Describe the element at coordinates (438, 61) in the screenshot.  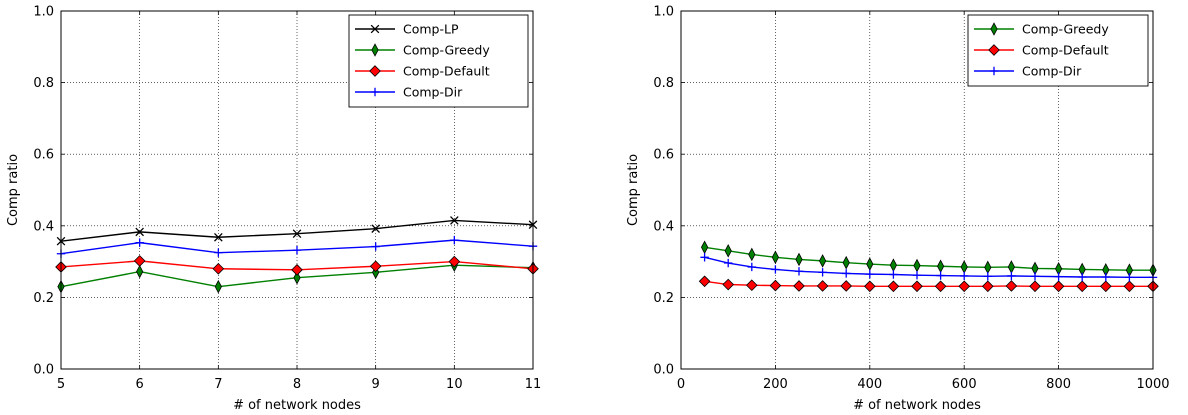
I see `legend: Comp-LP Comp-Greedy Comp-Default Comp-Dir` at that location.